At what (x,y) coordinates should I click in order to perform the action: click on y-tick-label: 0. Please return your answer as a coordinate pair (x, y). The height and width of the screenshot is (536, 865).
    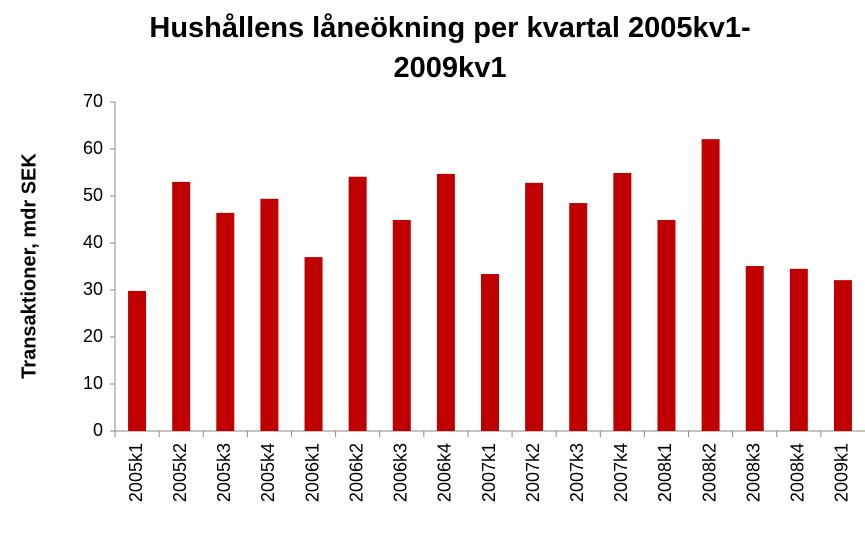
    Looking at the image, I should click on (98, 430).